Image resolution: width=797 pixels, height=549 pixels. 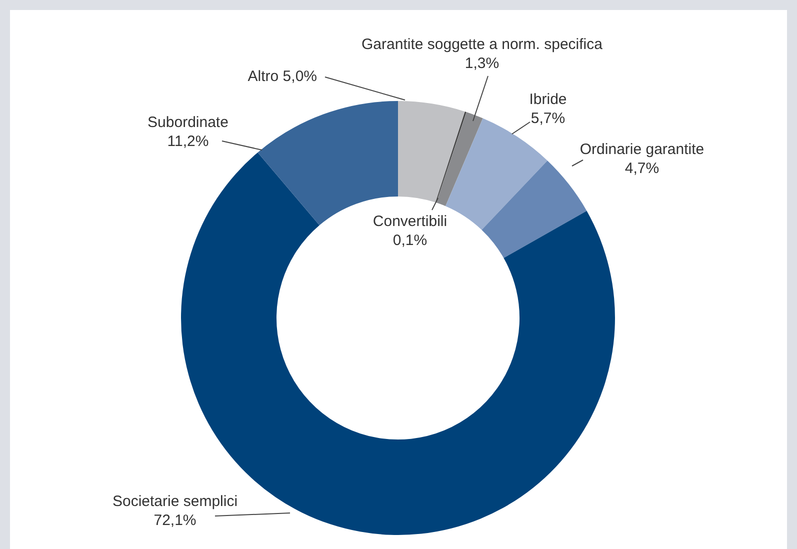 I want to click on slice-label: Ordinarie garantite, so click(x=642, y=149).